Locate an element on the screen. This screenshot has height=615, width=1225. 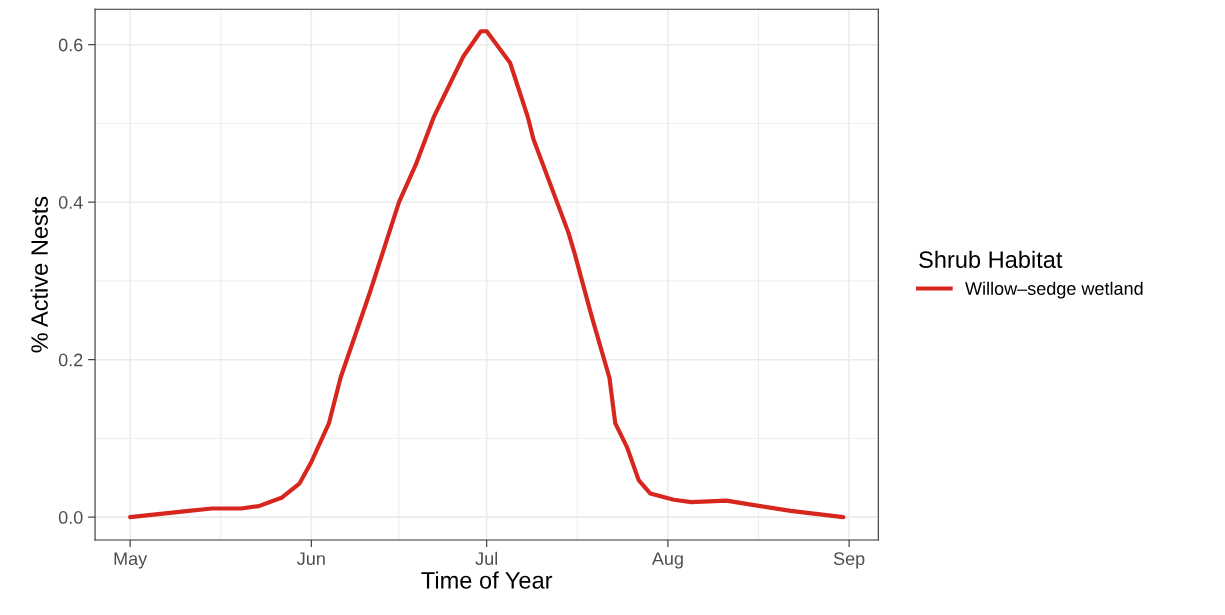
x-tick-label: Jun is located at coordinates (311, 559).